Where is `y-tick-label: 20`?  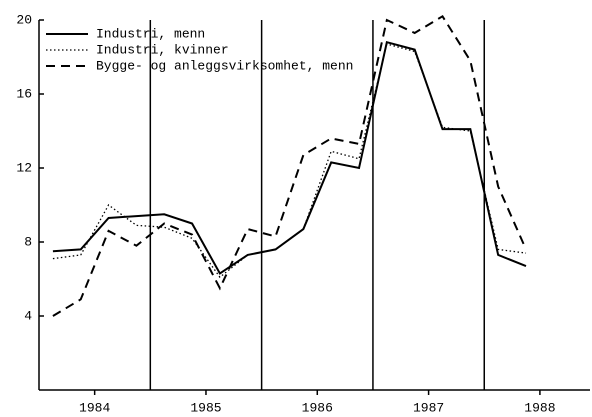 y-tick-label: 20 is located at coordinates (24, 19).